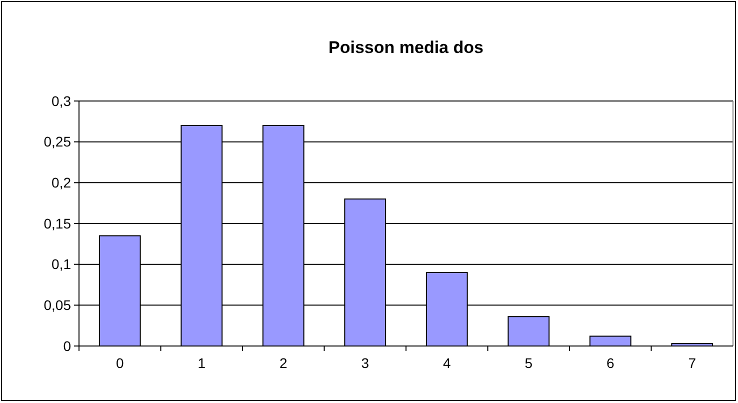 The image size is (738, 403). What do you see at coordinates (58, 305) in the screenshot?
I see `y-tick-label: 0,05` at bounding box center [58, 305].